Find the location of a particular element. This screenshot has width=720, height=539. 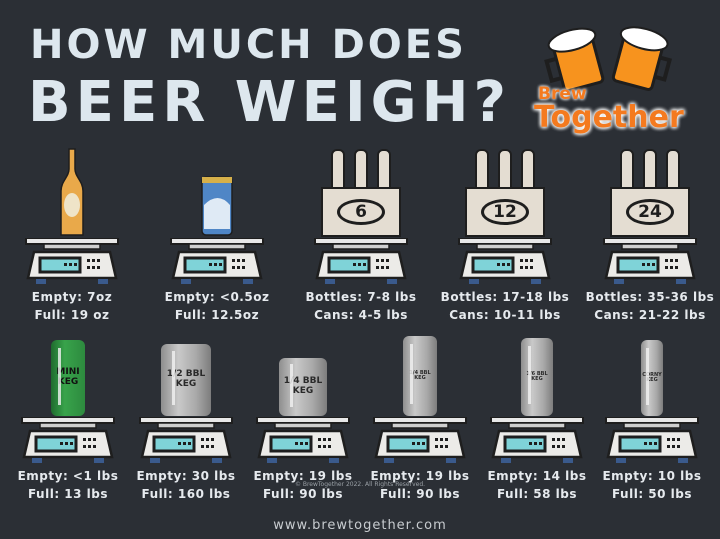

pack-icon: 24 is located at coordinates (647, 191).